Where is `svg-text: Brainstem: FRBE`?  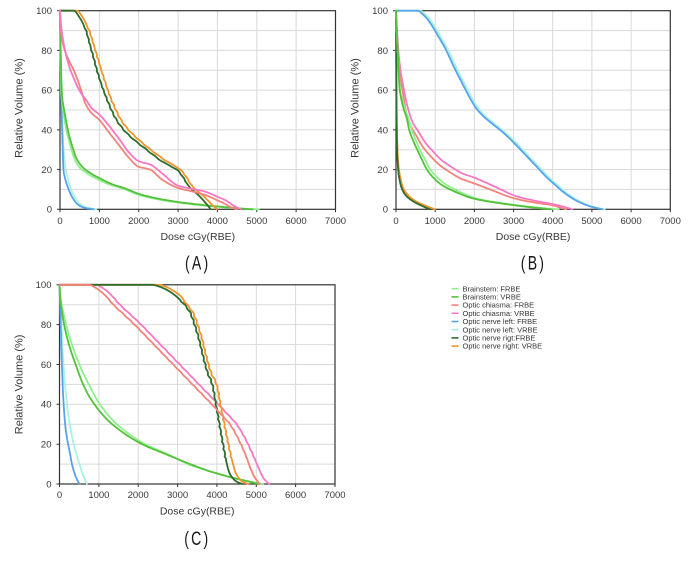 svg-text: Brainstem: FRBE is located at coordinates (492, 288).